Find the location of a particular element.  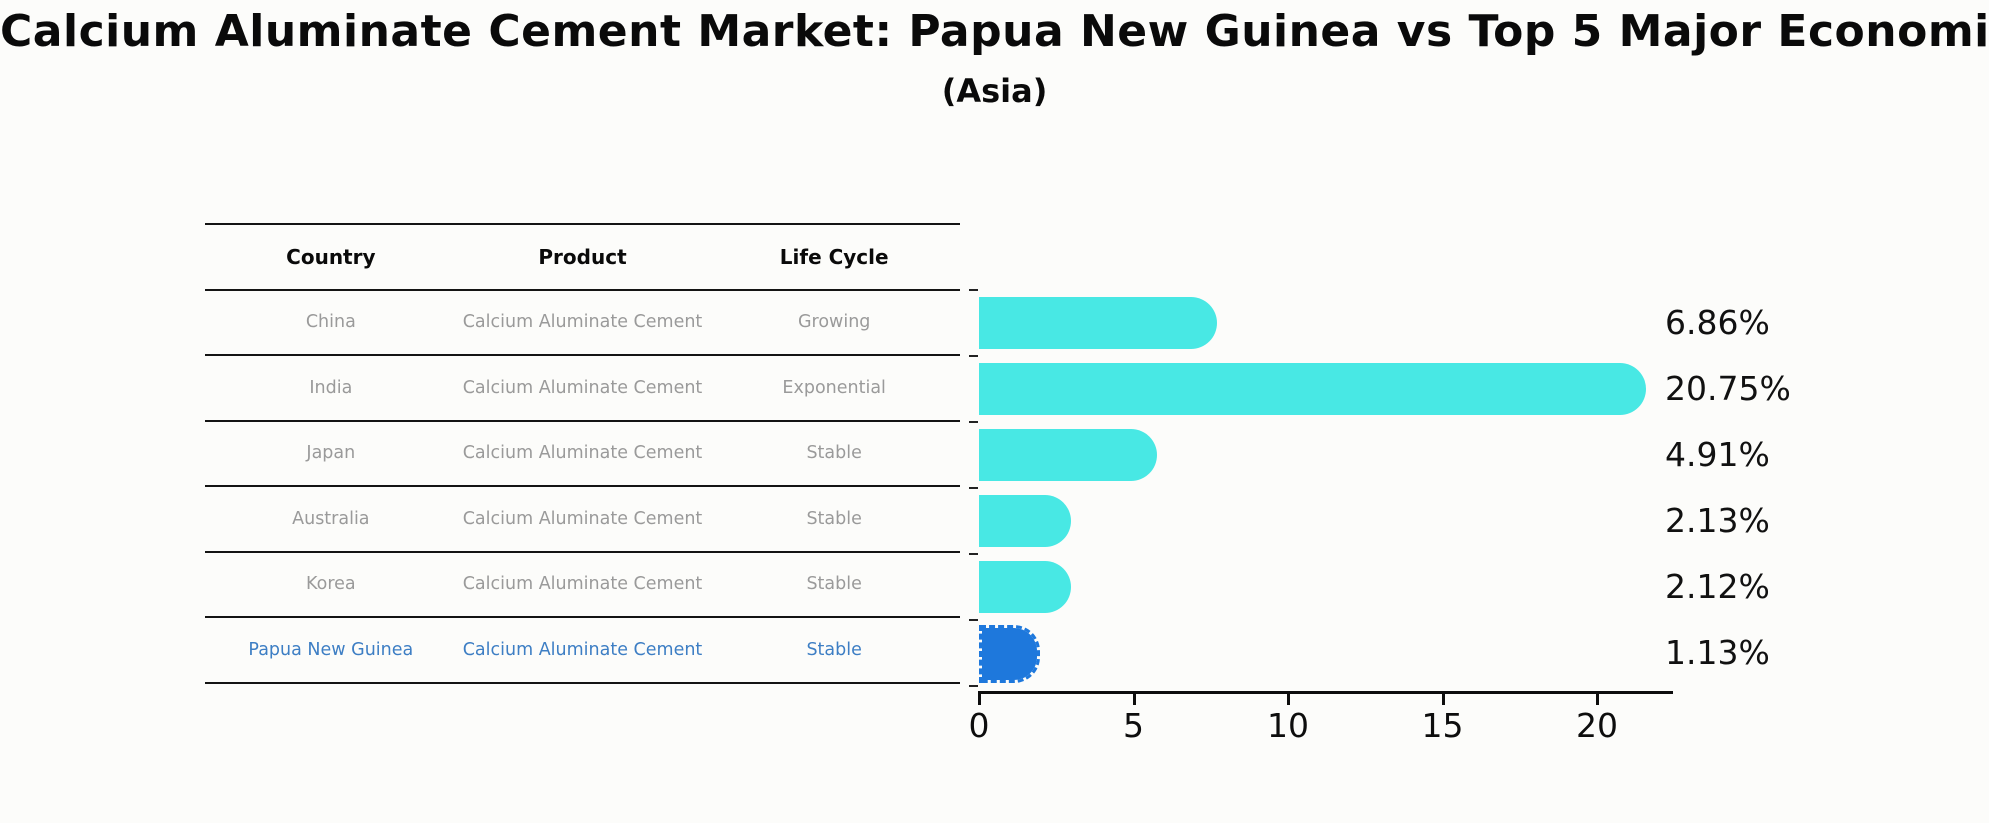

value-label-japan: 4.91% is located at coordinates (1717, 454).